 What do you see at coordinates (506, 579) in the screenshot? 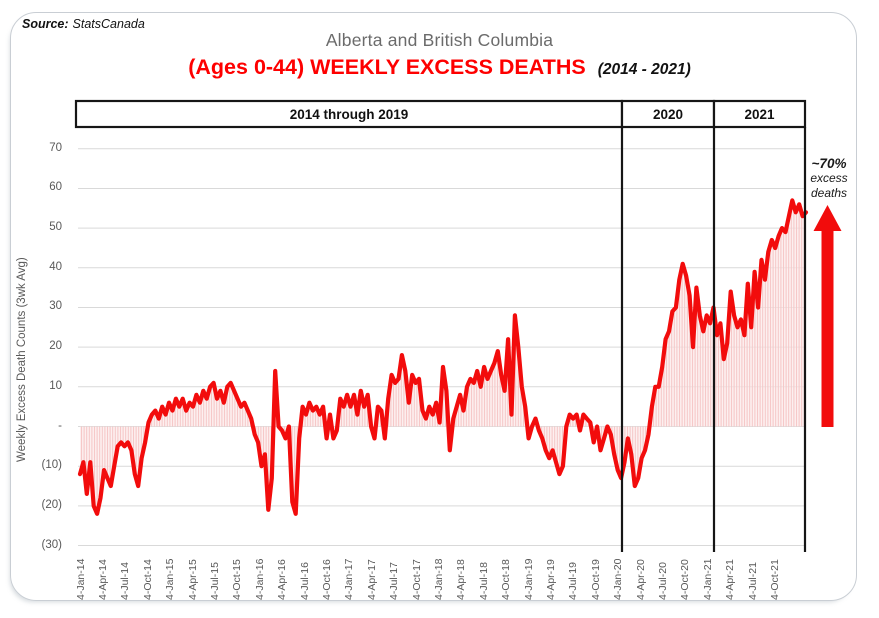
I see `x-tick-label: 4-Oct-18` at bounding box center [506, 579].